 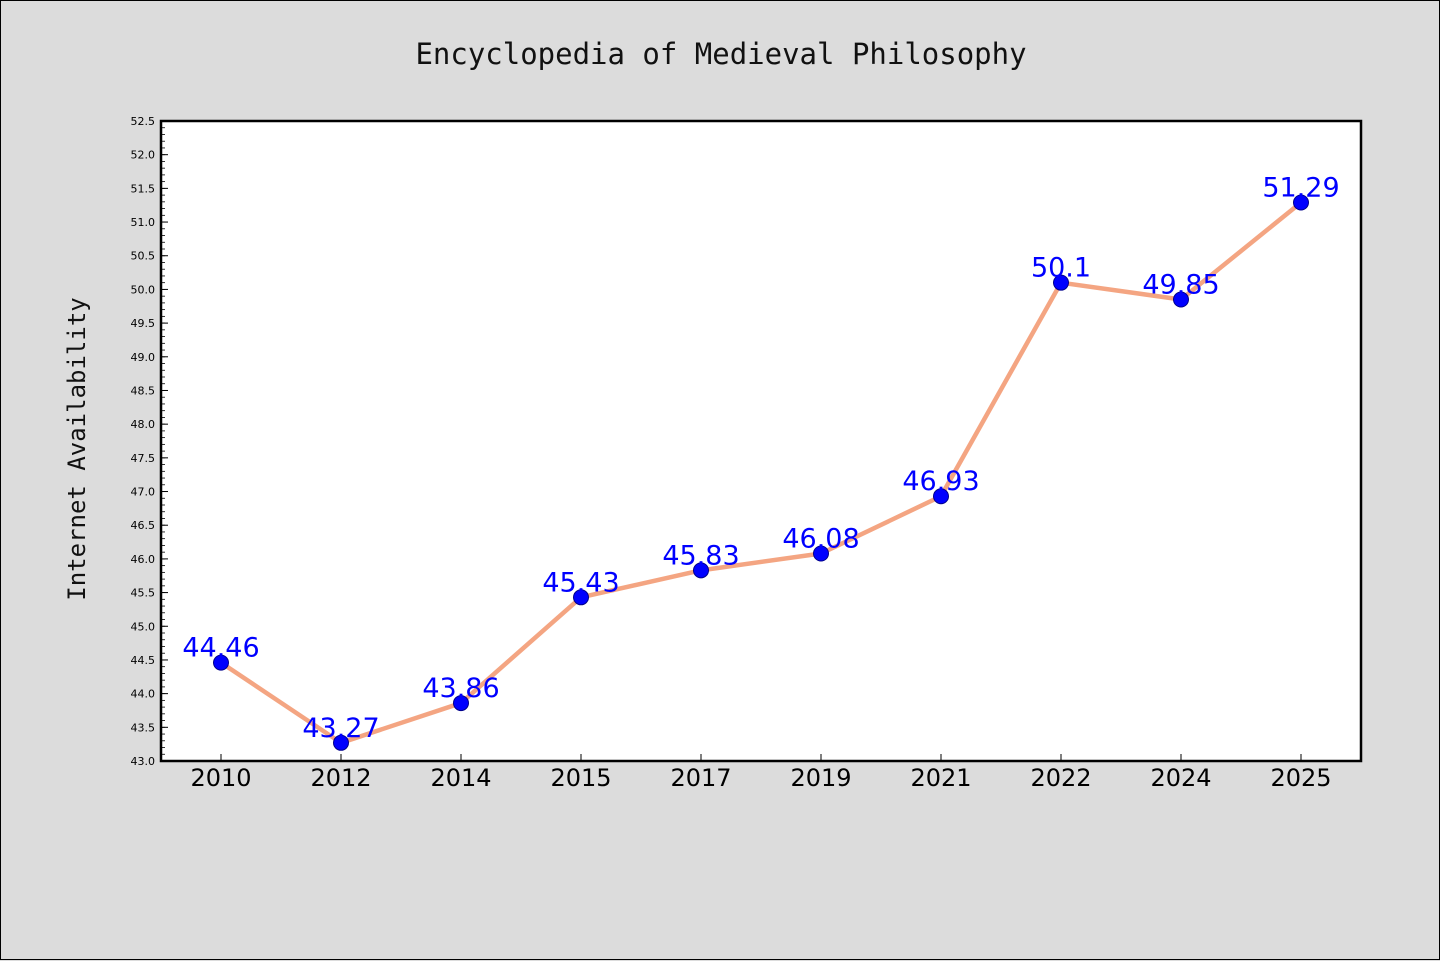 What do you see at coordinates (143, 559) in the screenshot?
I see `y-tick-label: 46.0` at bounding box center [143, 559].